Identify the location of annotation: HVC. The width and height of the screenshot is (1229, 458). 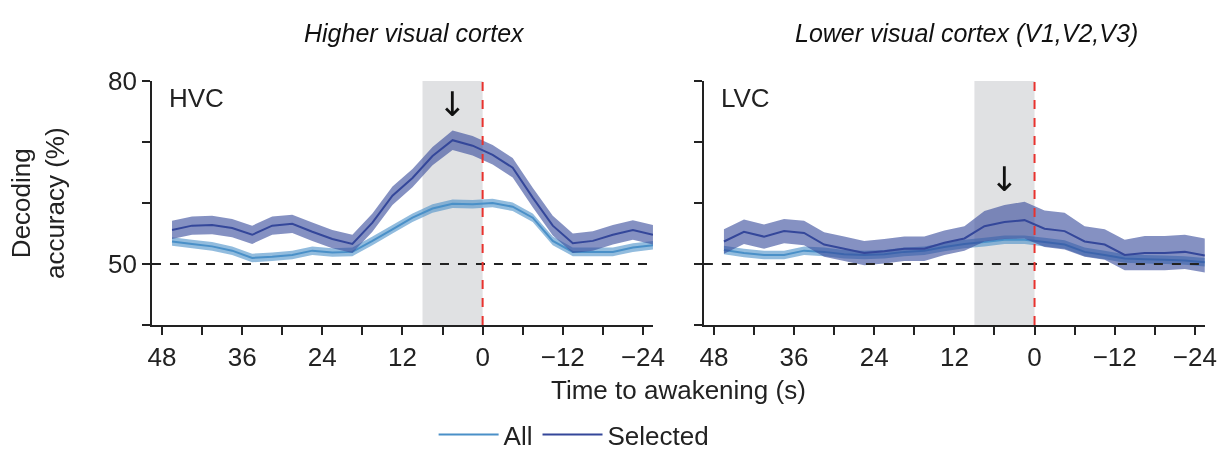
(196, 98).